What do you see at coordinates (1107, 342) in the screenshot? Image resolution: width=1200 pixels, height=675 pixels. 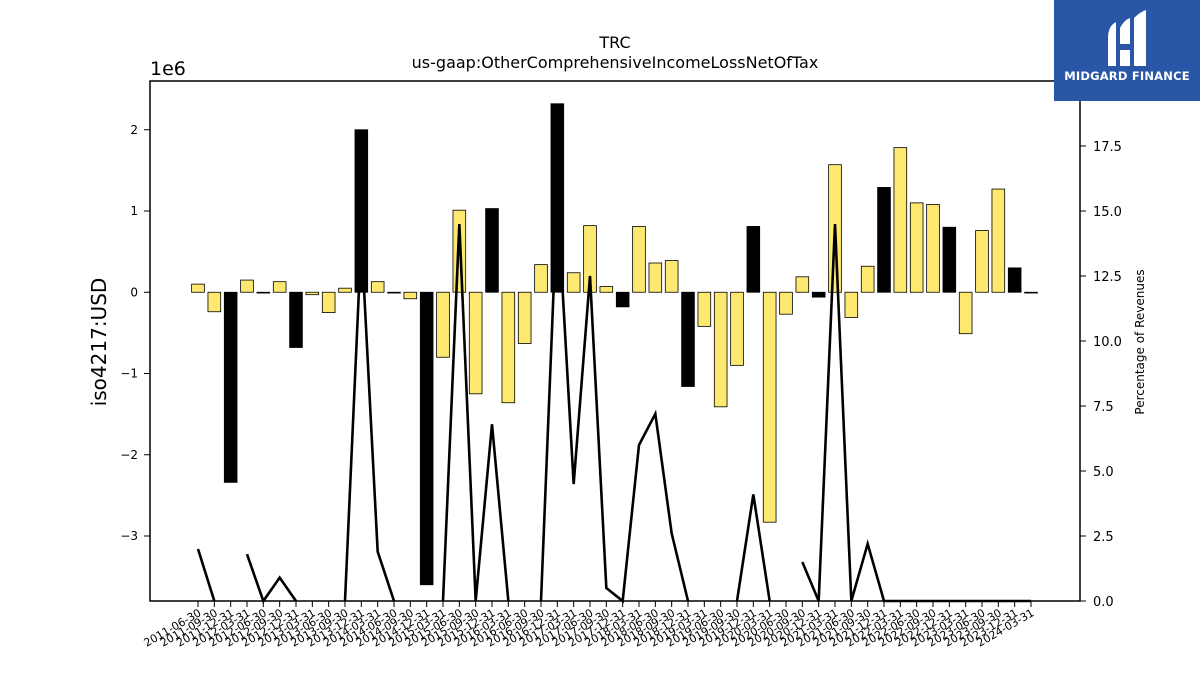 I see `y2-tick-label-4: 10.0` at bounding box center [1107, 342].